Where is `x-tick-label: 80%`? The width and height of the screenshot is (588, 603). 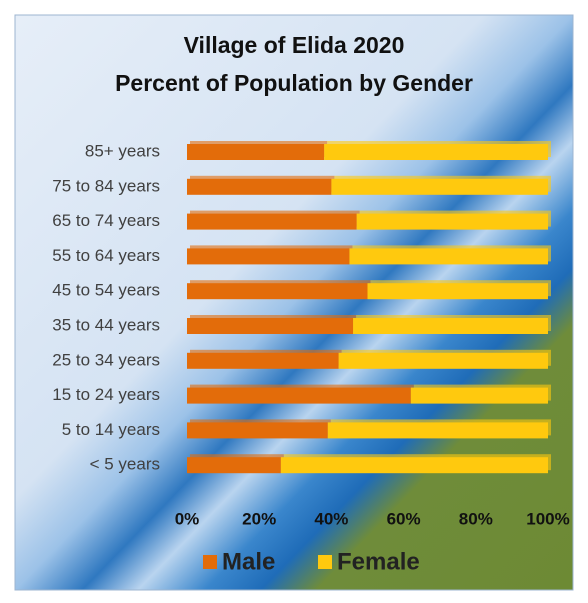 x-tick-label: 80% is located at coordinates (476, 518).